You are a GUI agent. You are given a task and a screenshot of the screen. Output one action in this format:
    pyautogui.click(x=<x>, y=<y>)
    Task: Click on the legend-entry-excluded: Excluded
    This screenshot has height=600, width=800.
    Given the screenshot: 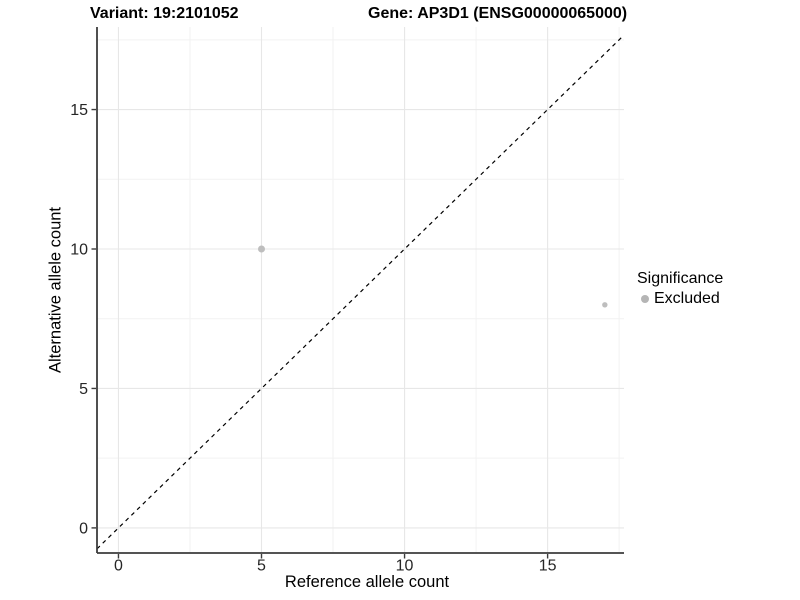 What is the action you would take?
    pyautogui.click(x=680, y=299)
    